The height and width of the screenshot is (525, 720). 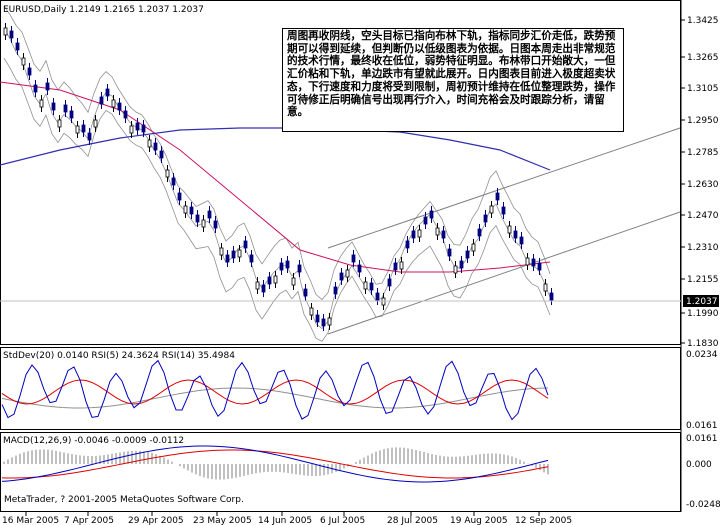 What do you see at coordinates (30, 520) in the screenshot?
I see `time-tick-label: 16 Mar 2005` at bounding box center [30, 520].